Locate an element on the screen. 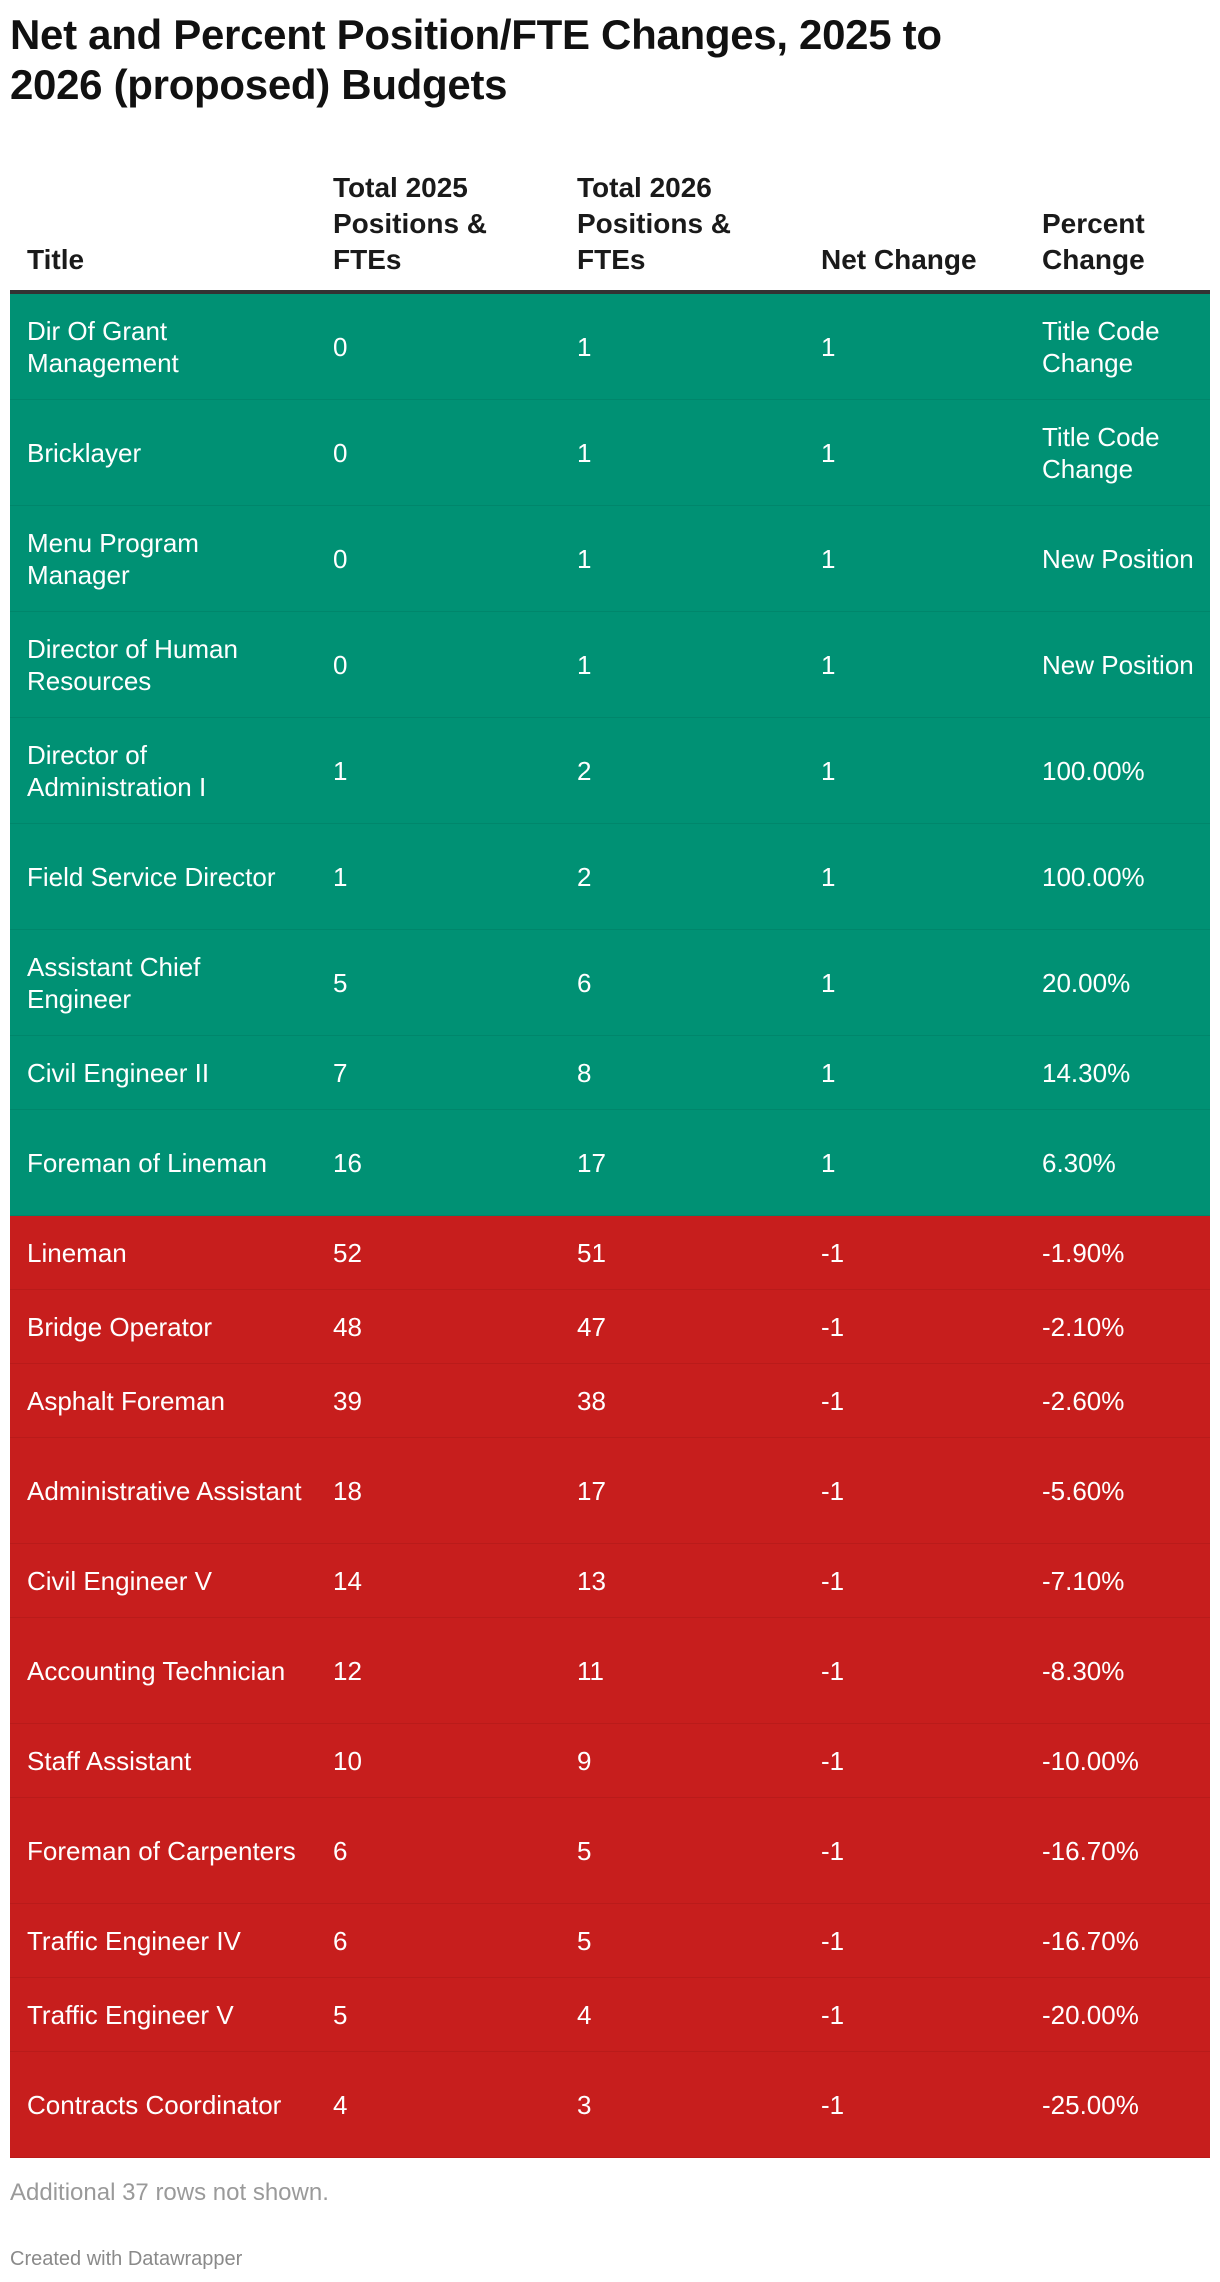  cell-percent-change: -7.10% is located at coordinates (1083, 1580).